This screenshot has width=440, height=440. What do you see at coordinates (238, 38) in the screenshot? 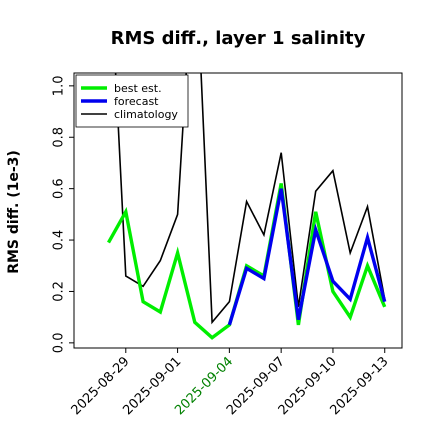
I see `chart-title: RMS diff., layer 1 salinity` at bounding box center [238, 38].